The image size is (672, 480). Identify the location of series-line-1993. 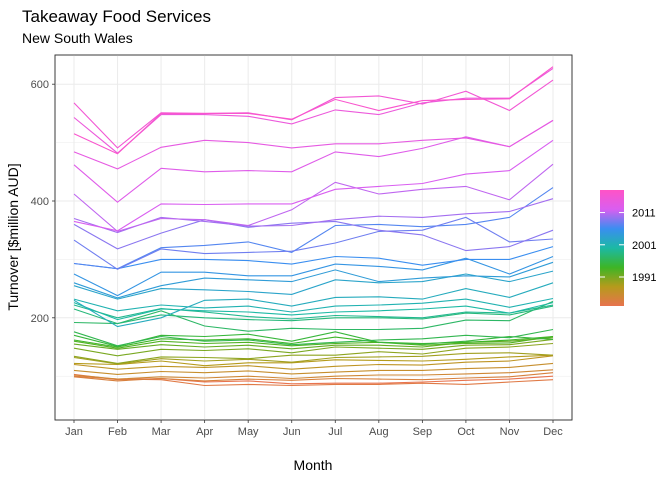
(313, 342).